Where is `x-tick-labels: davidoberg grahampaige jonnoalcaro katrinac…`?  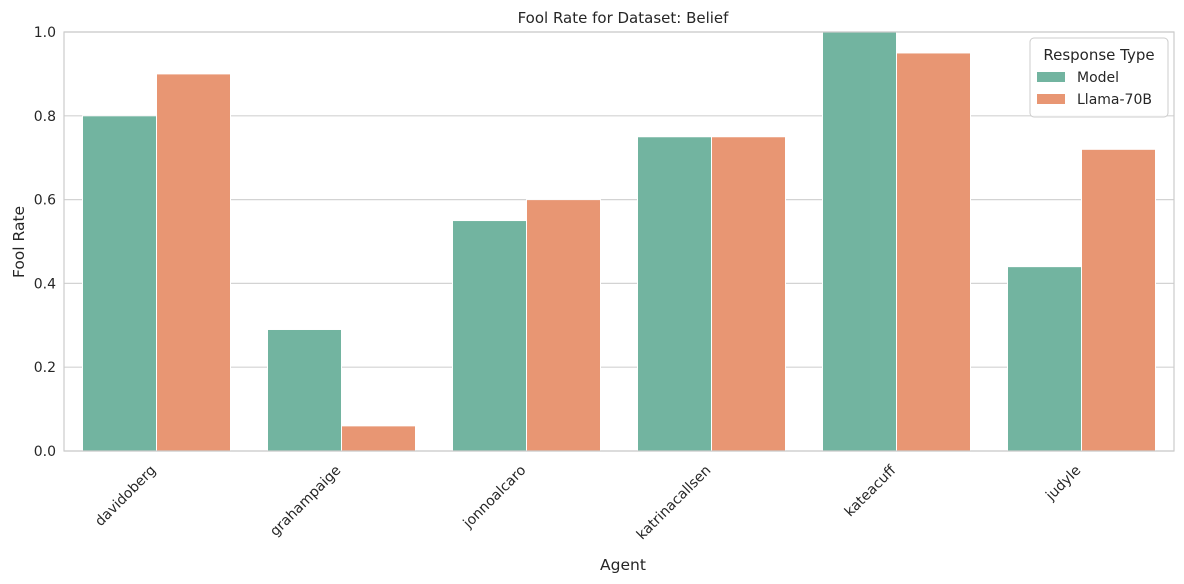
x-tick-labels: davidoberg grahampaige jonnoalcaro katrinac… is located at coordinates (588, 502).